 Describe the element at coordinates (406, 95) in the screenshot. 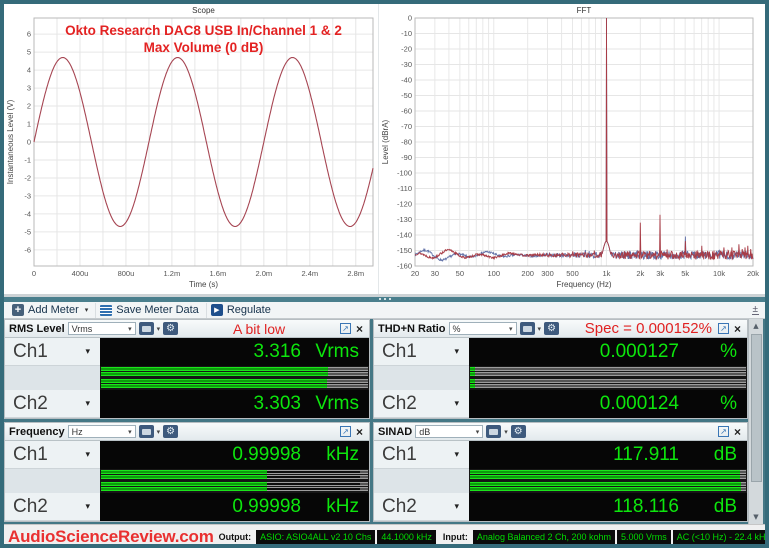

I see `svg-text: -50` at that location.